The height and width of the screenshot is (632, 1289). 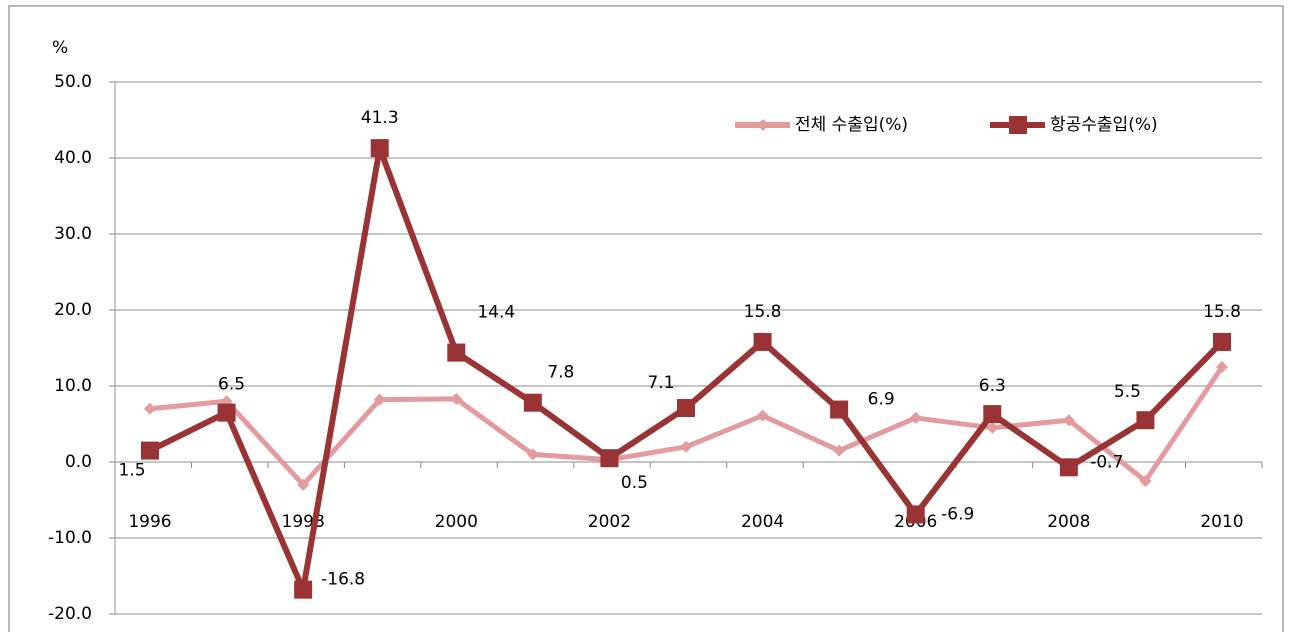 I want to click on data-label: -16.8, so click(x=343, y=580).